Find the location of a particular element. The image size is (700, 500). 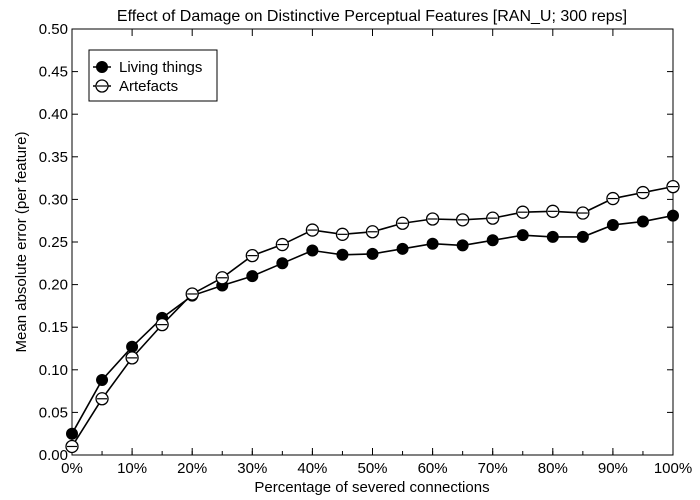

y-axis-title: Mean absolute error (per feature) is located at coordinates (21, 242).